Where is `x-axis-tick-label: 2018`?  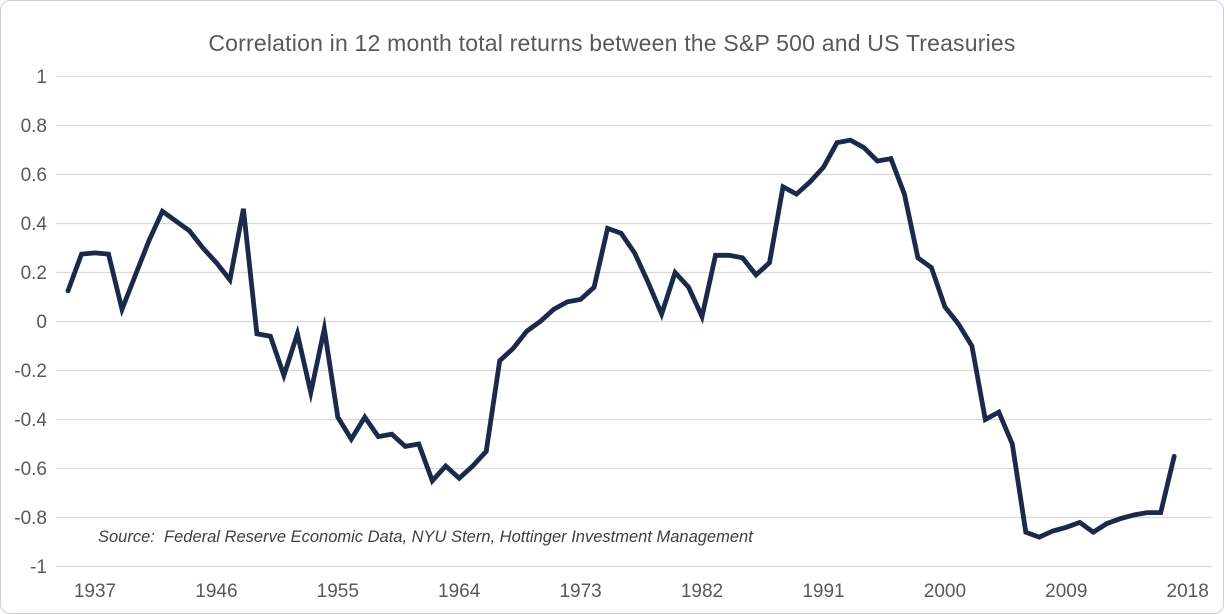
x-axis-tick-label: 2018 is located at coordinates (1188, 591).